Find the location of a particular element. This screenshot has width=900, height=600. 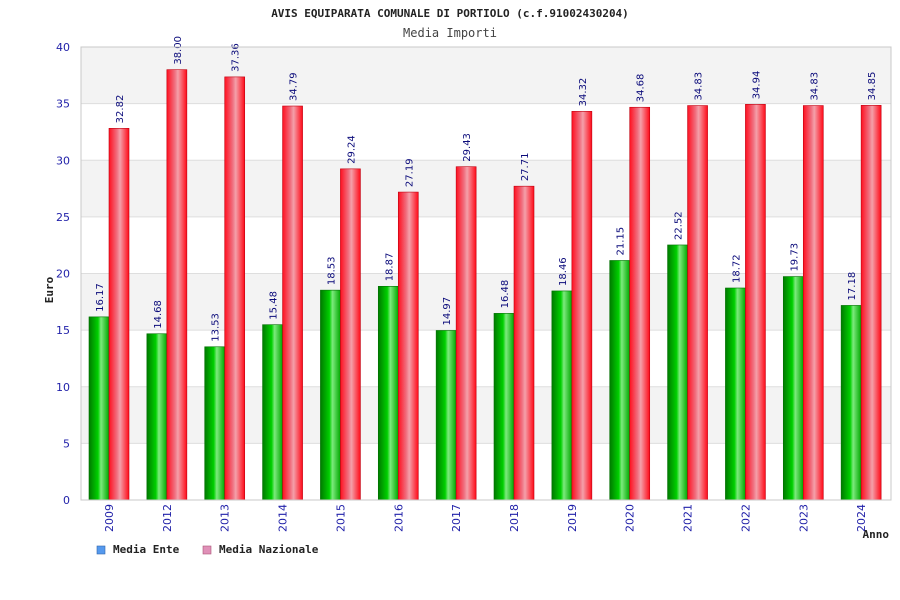

bar-media-ente-2017 is located at coordinates (446, 415).